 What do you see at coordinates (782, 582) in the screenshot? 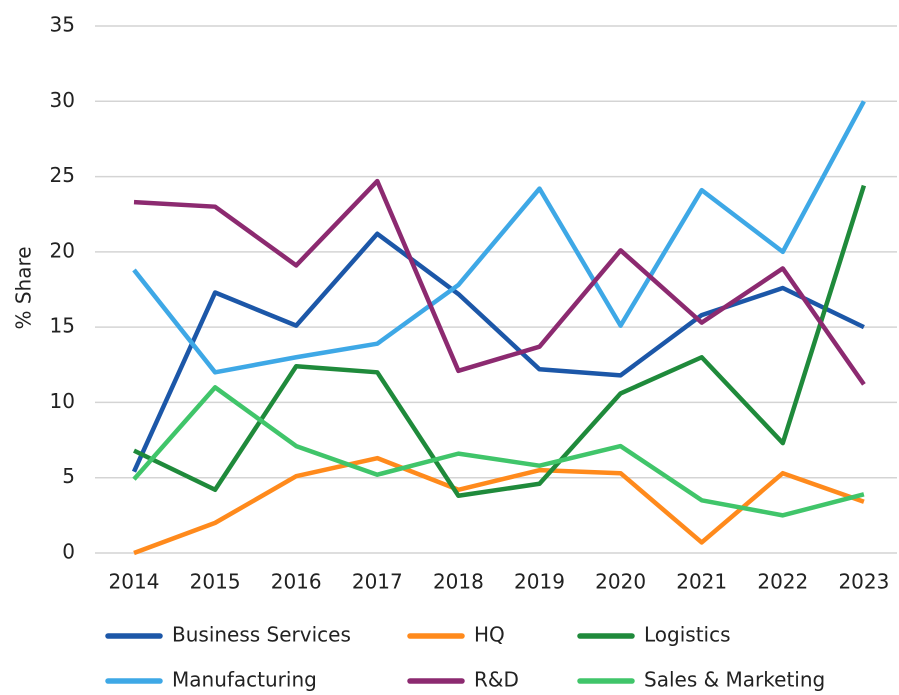
I see `x-tick-label: 2022` at bounding box center [782, 582].